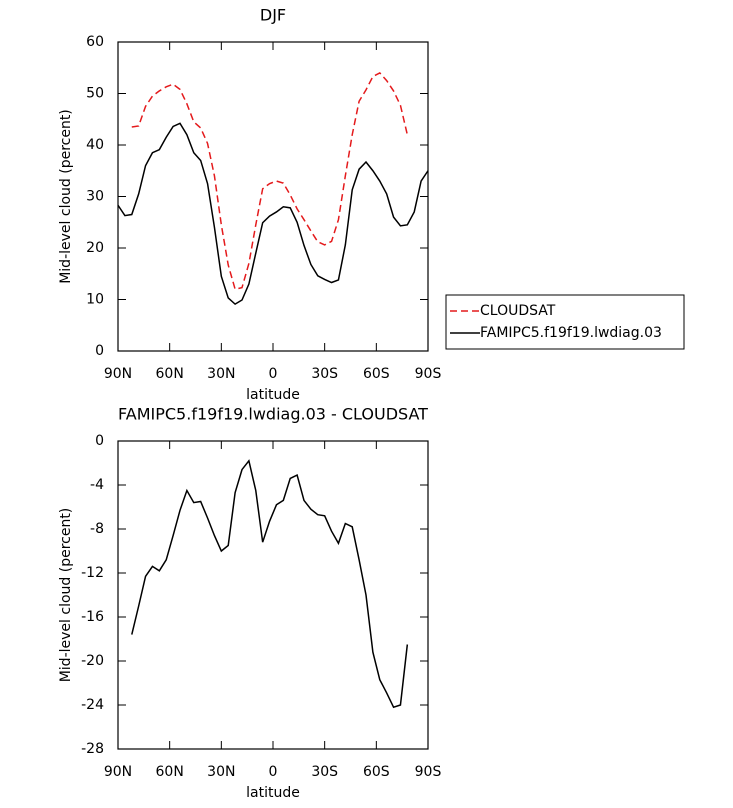 Image resolution: width=733 pixels, height=808 pixels. Describe the element at coordinates (518, 311) in the screenshot. I see `legend-label: CLOUDSAT` at that location.